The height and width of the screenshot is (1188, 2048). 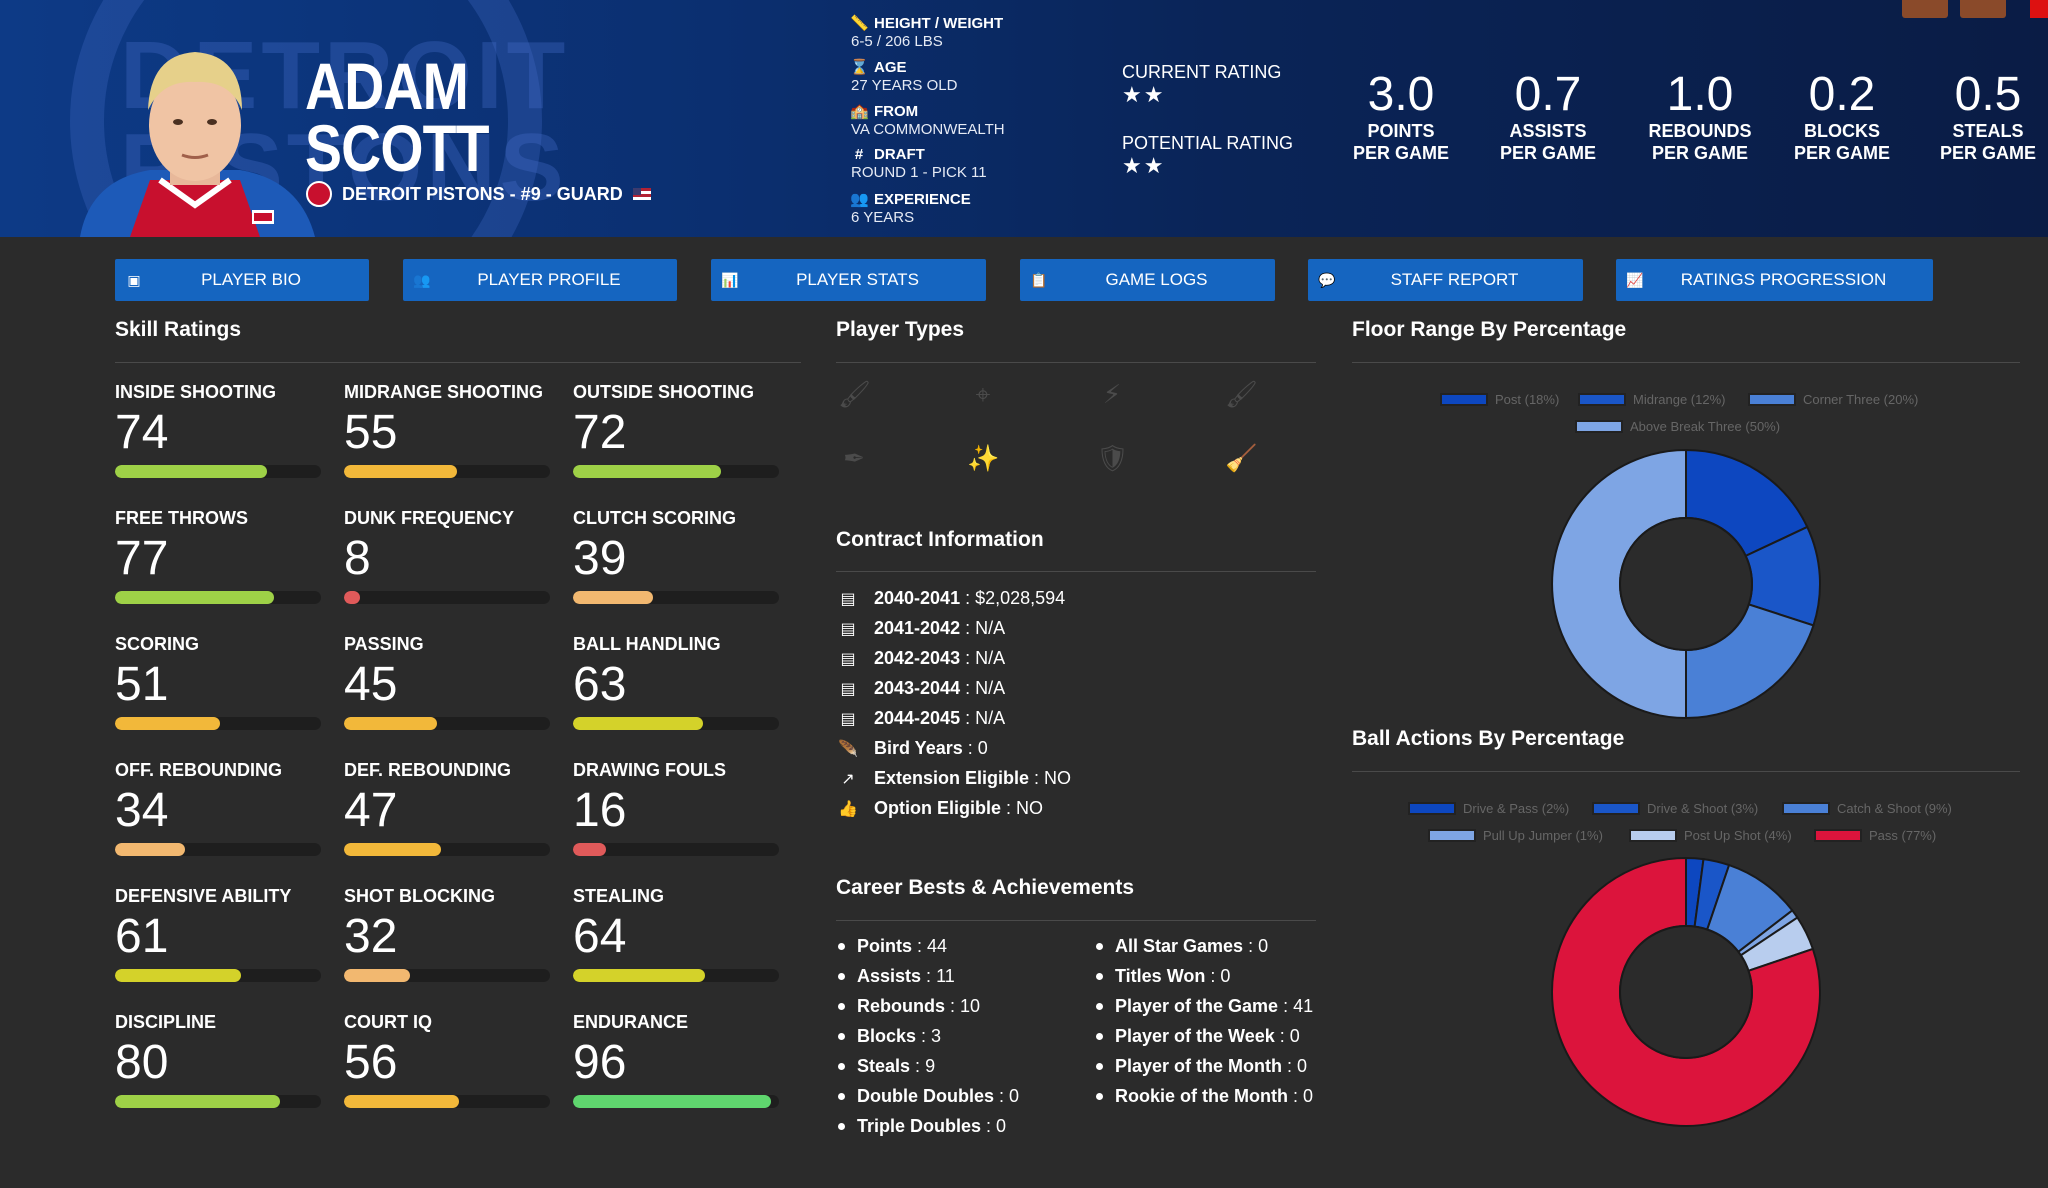 I want to click on info-item: # DRAFT ROUND 1 - PICK 11, so click(x=970, y=168).